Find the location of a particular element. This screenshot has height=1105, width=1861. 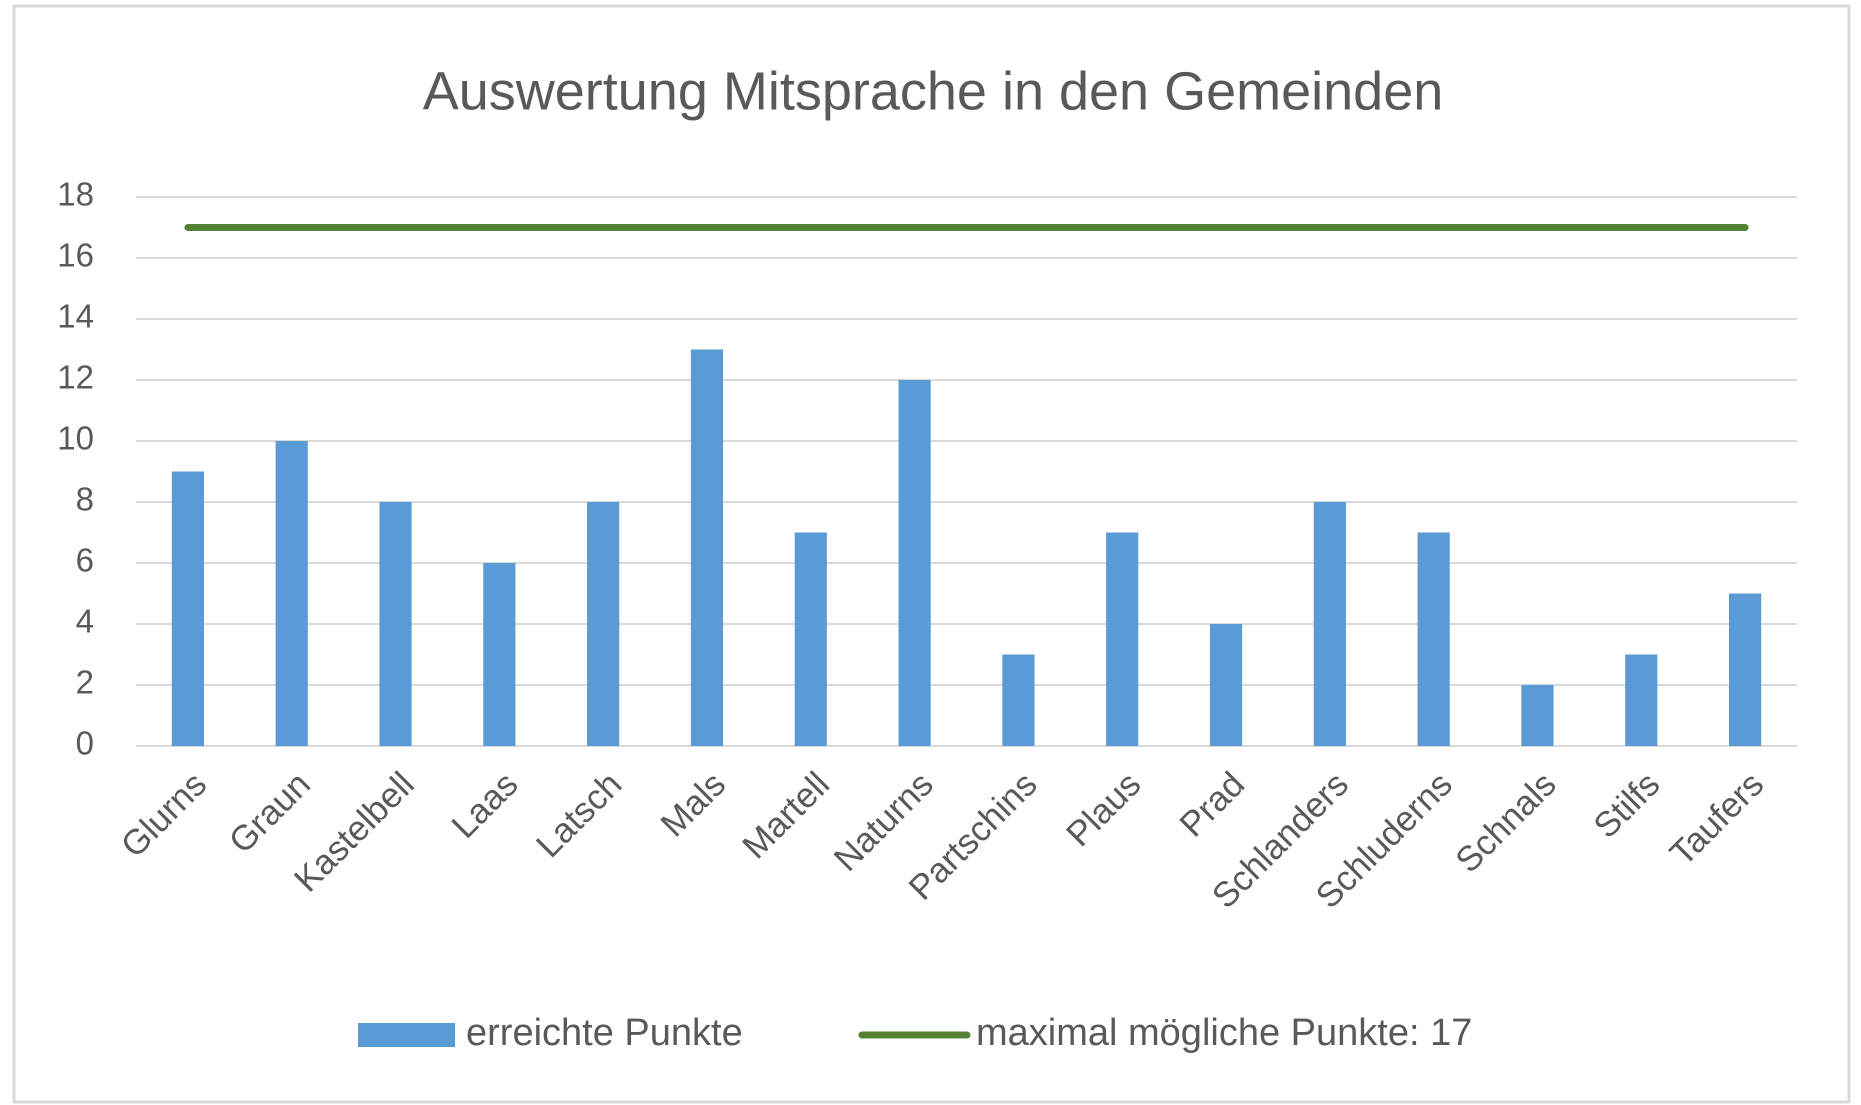

y-tick-label: 4 is located at coordinates (85, 621).